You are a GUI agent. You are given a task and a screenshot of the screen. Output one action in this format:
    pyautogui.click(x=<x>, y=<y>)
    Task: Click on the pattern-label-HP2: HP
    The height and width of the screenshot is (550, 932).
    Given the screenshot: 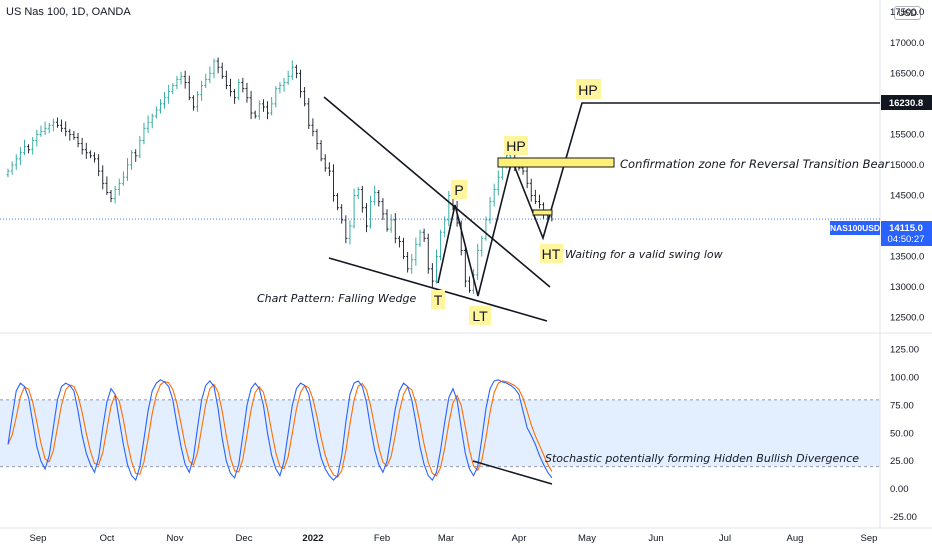 What is the action you would take?
    pyautogui.click(x=588, y=89)
    